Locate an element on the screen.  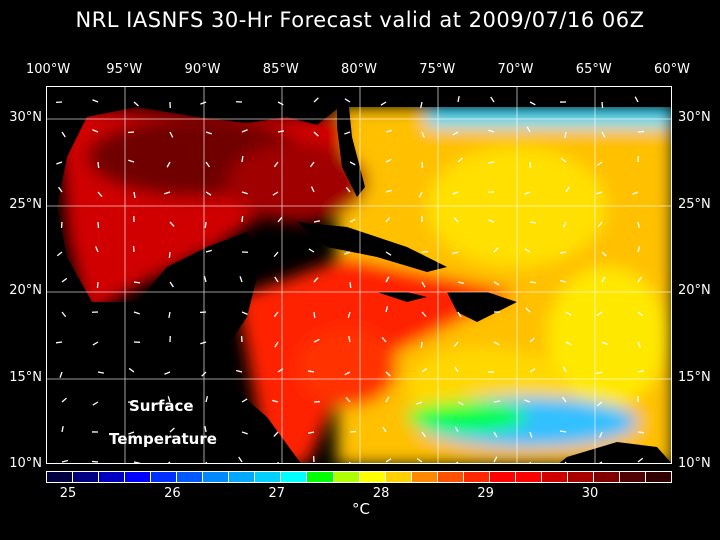
lon-label: 90°W is located at coordinates (202, 69).